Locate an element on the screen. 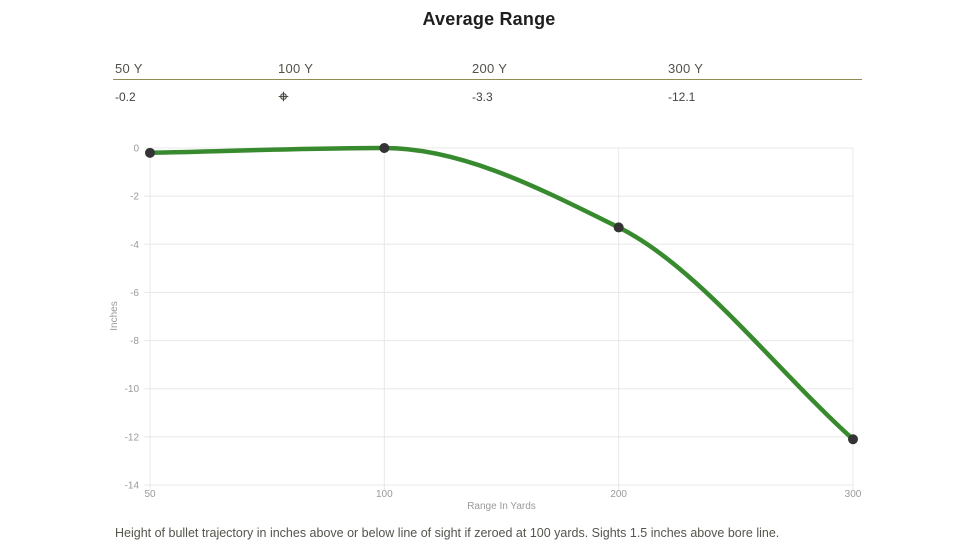 This screenshot has height=550, width=978. y-tick-label: -12 is located at coordinates (132, 437).